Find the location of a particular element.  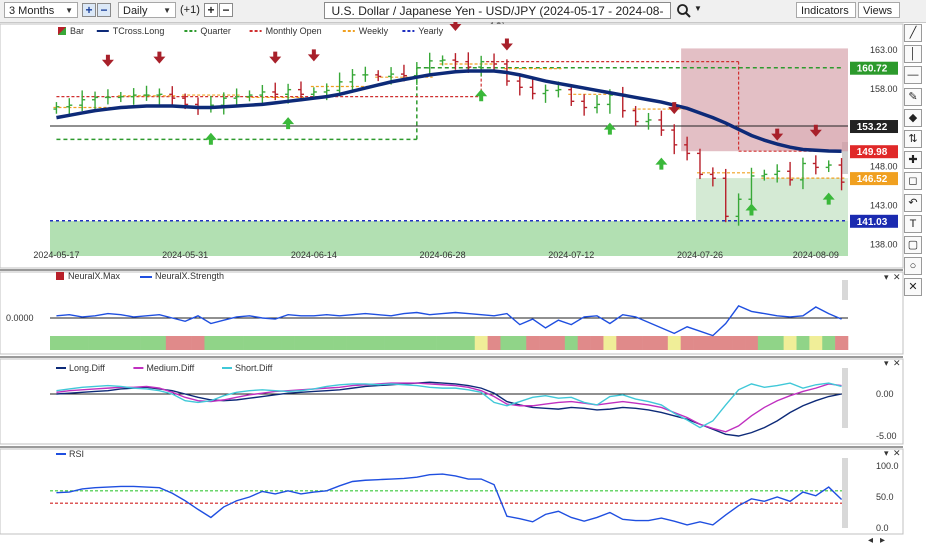

circle-icon: ○ is located at coordinates (913, 266).